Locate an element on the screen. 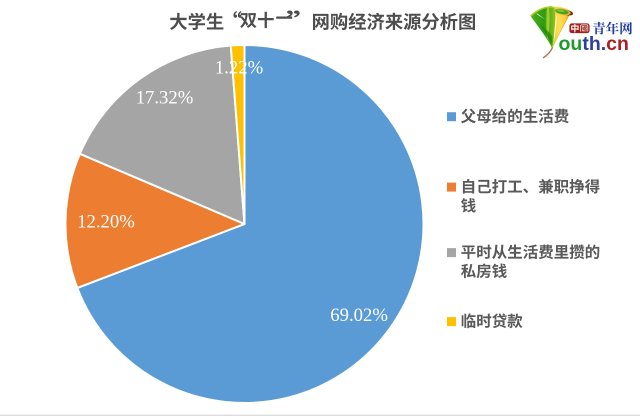 The image size is (640, 418). svg-text: 12.20% is located at coordinates (106, 222).